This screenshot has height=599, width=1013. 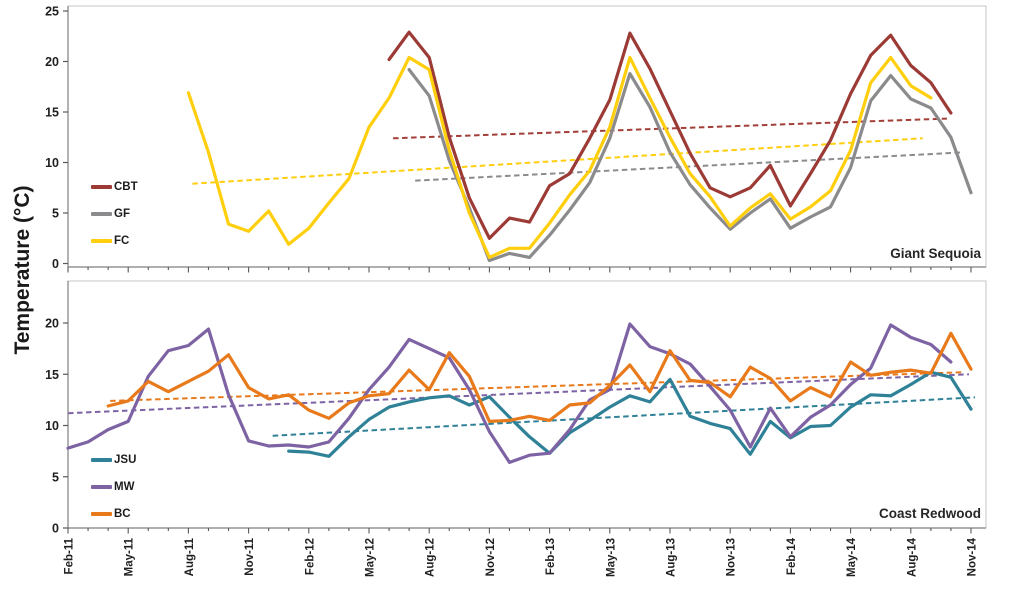 What do you see at coordinates (124, 487) in the screenshot?
I see `legend-label-mw: MW` at bounding box center [124, 487].